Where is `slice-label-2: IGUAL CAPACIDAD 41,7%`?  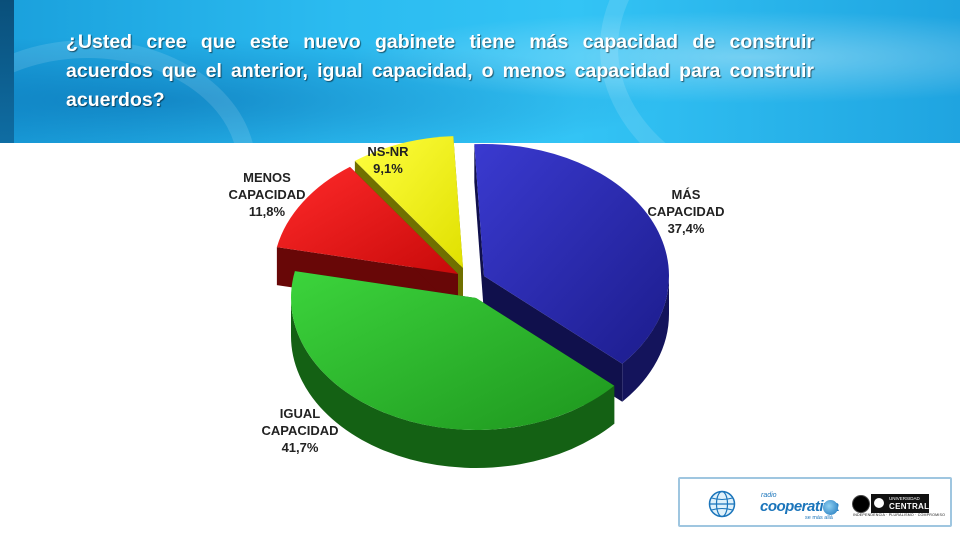
slice-label-2: IGUAL CAPACIDAD 41,7% is located at coordinates (299, 430).